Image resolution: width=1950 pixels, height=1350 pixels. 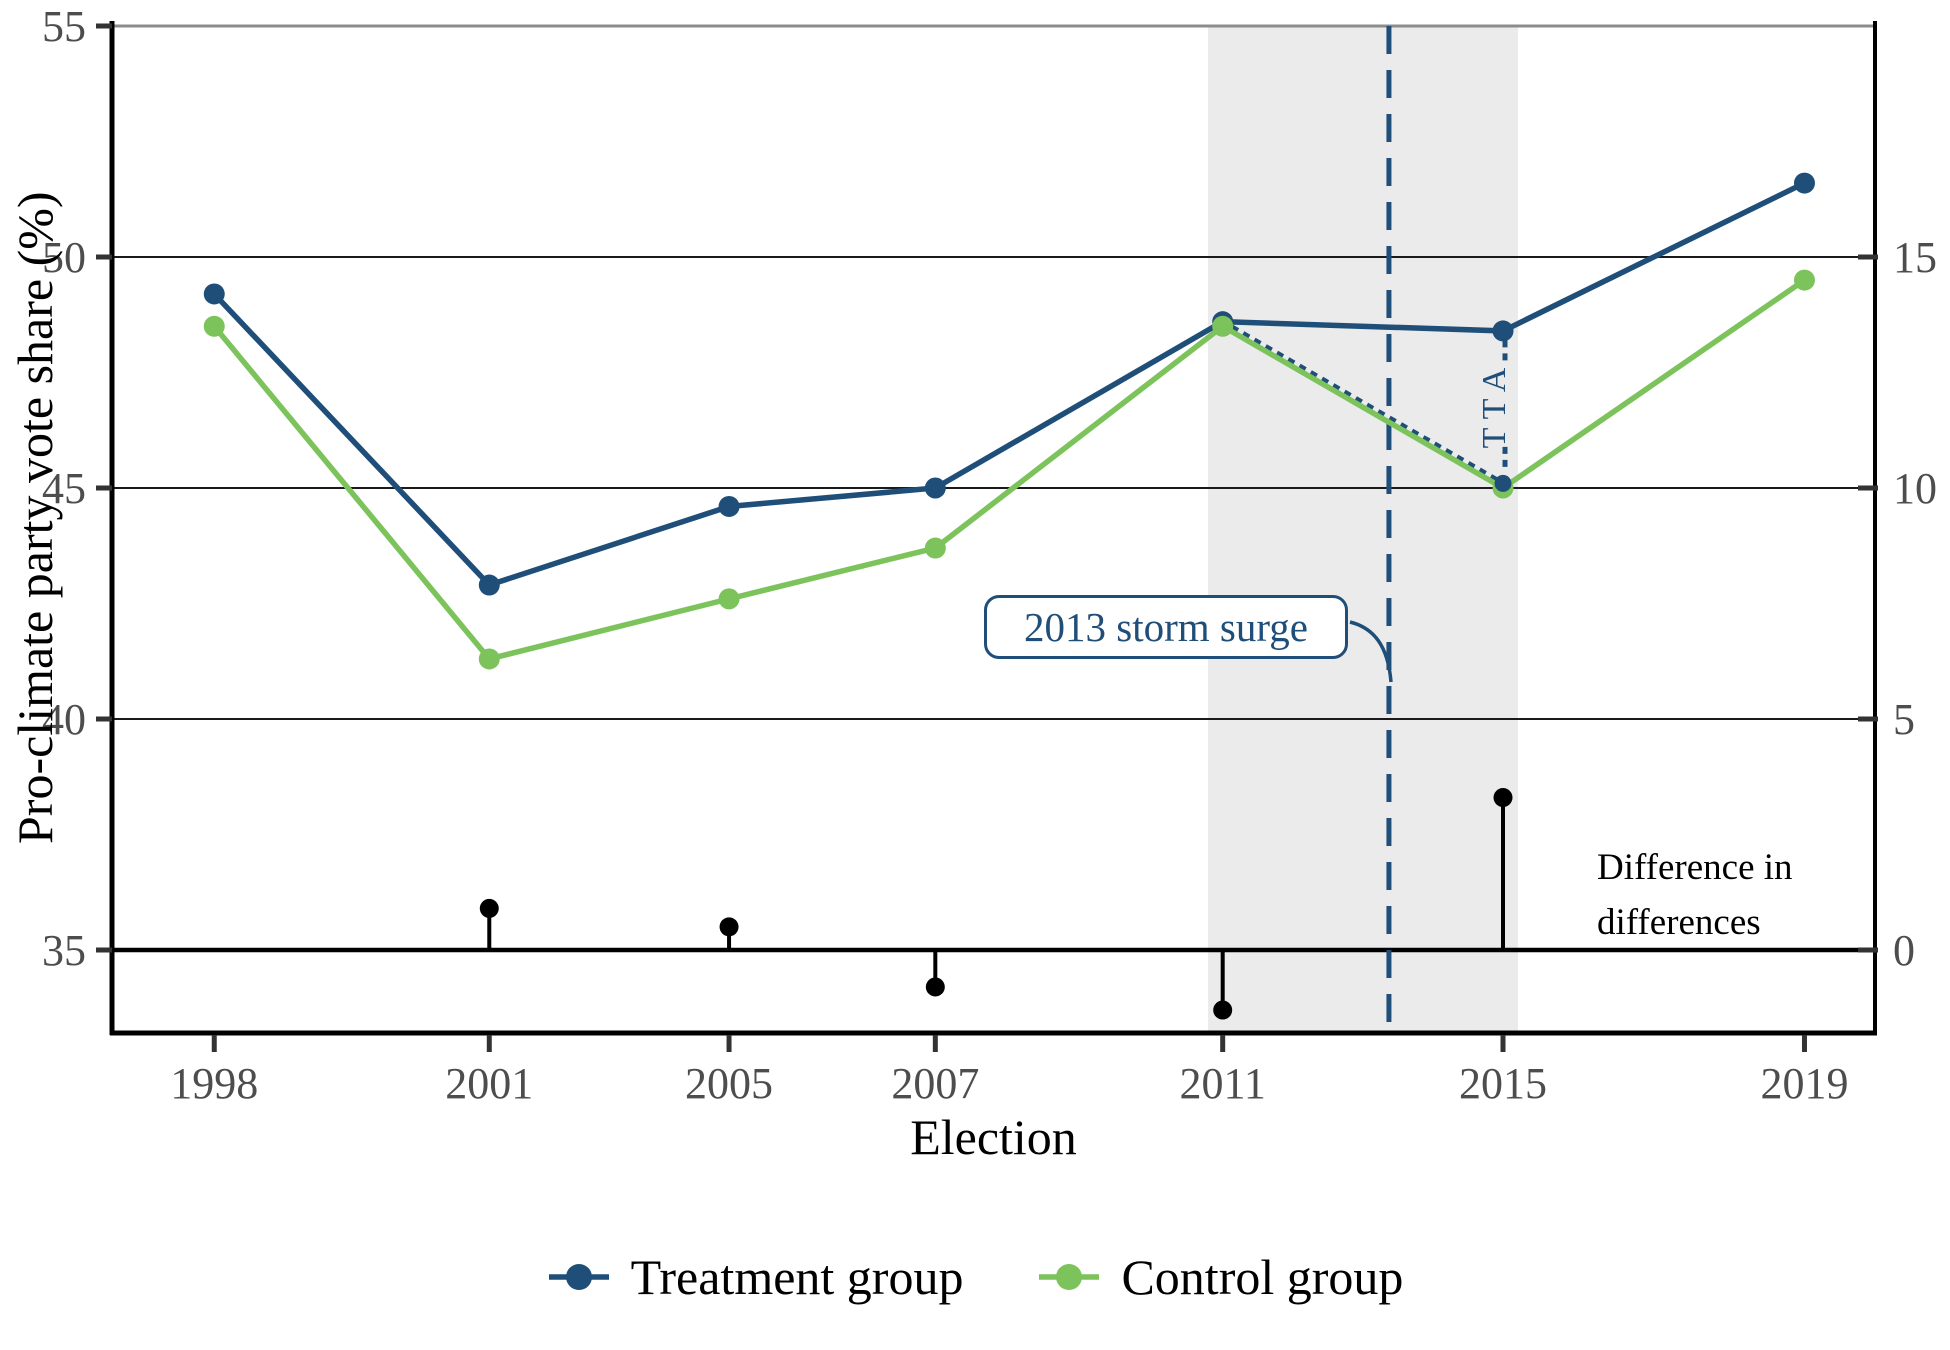 I want to click on point-treatment-2015, so click(x=1503, y=331).